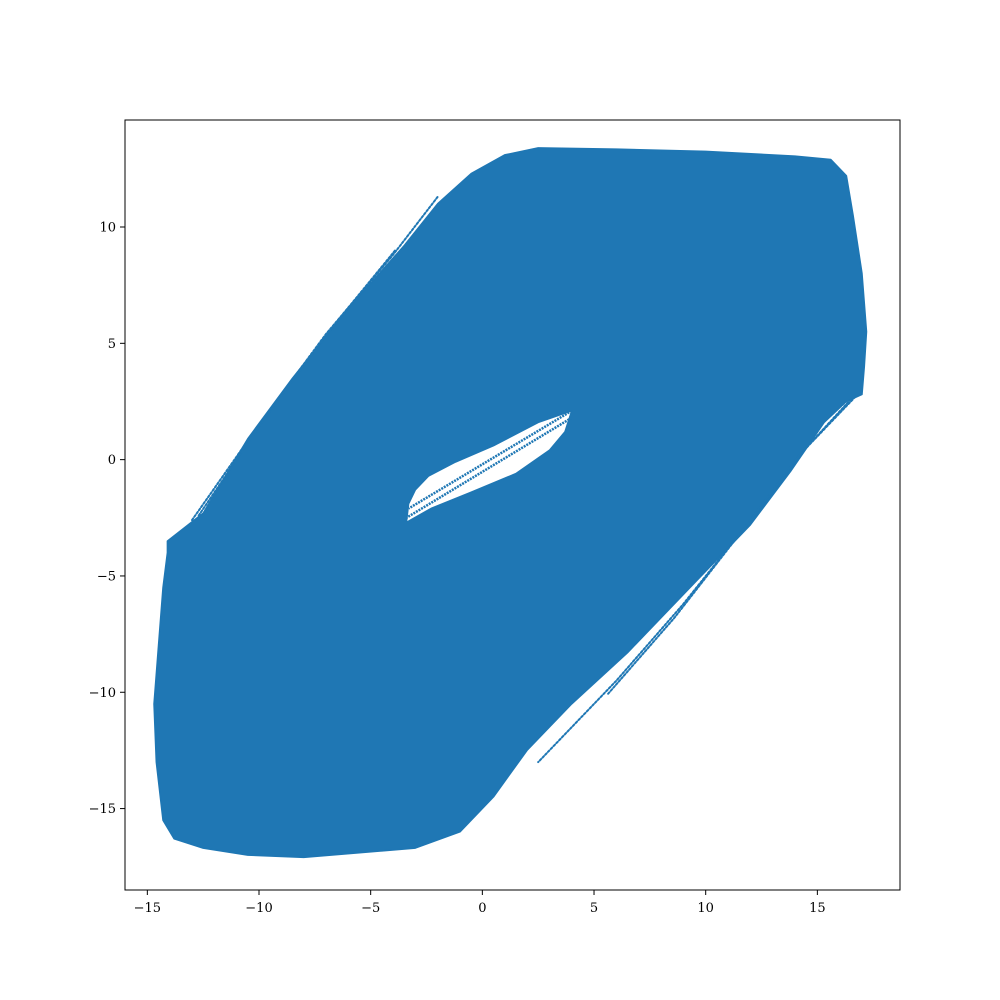 The height and width of the screenshot is (1000, 1000). Describe the element at coordinates (258, 908) in the screenshot. I see `x-tick-label: −10` at that location.